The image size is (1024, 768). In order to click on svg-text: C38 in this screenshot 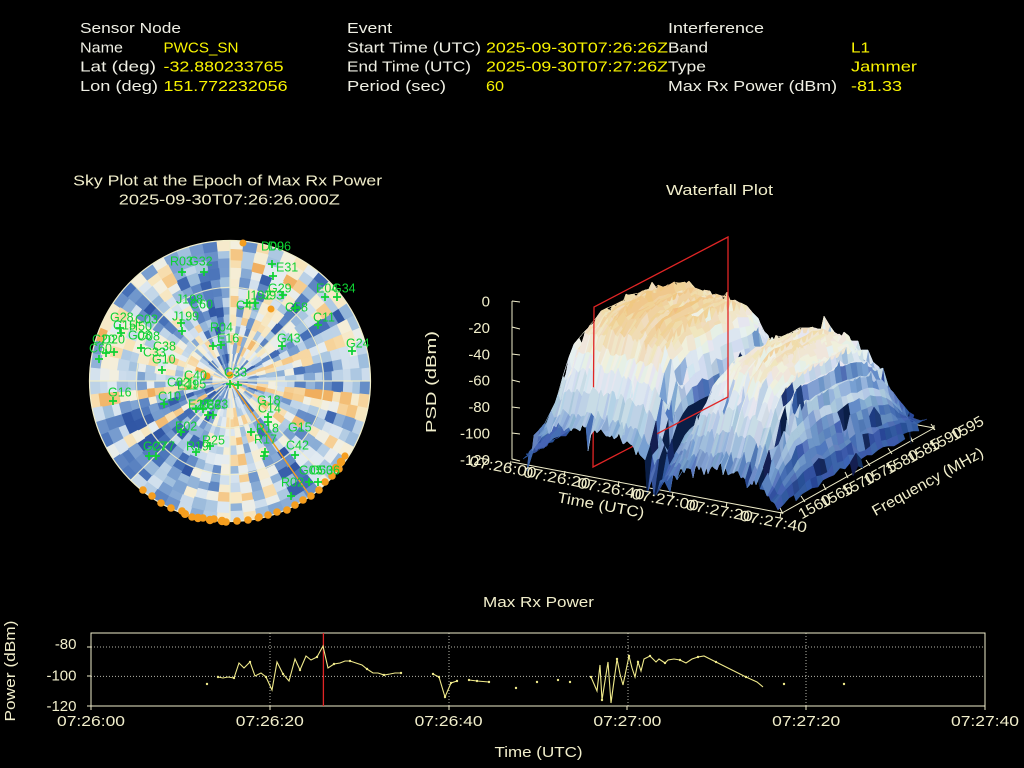, I will do `click(164, 347)`.